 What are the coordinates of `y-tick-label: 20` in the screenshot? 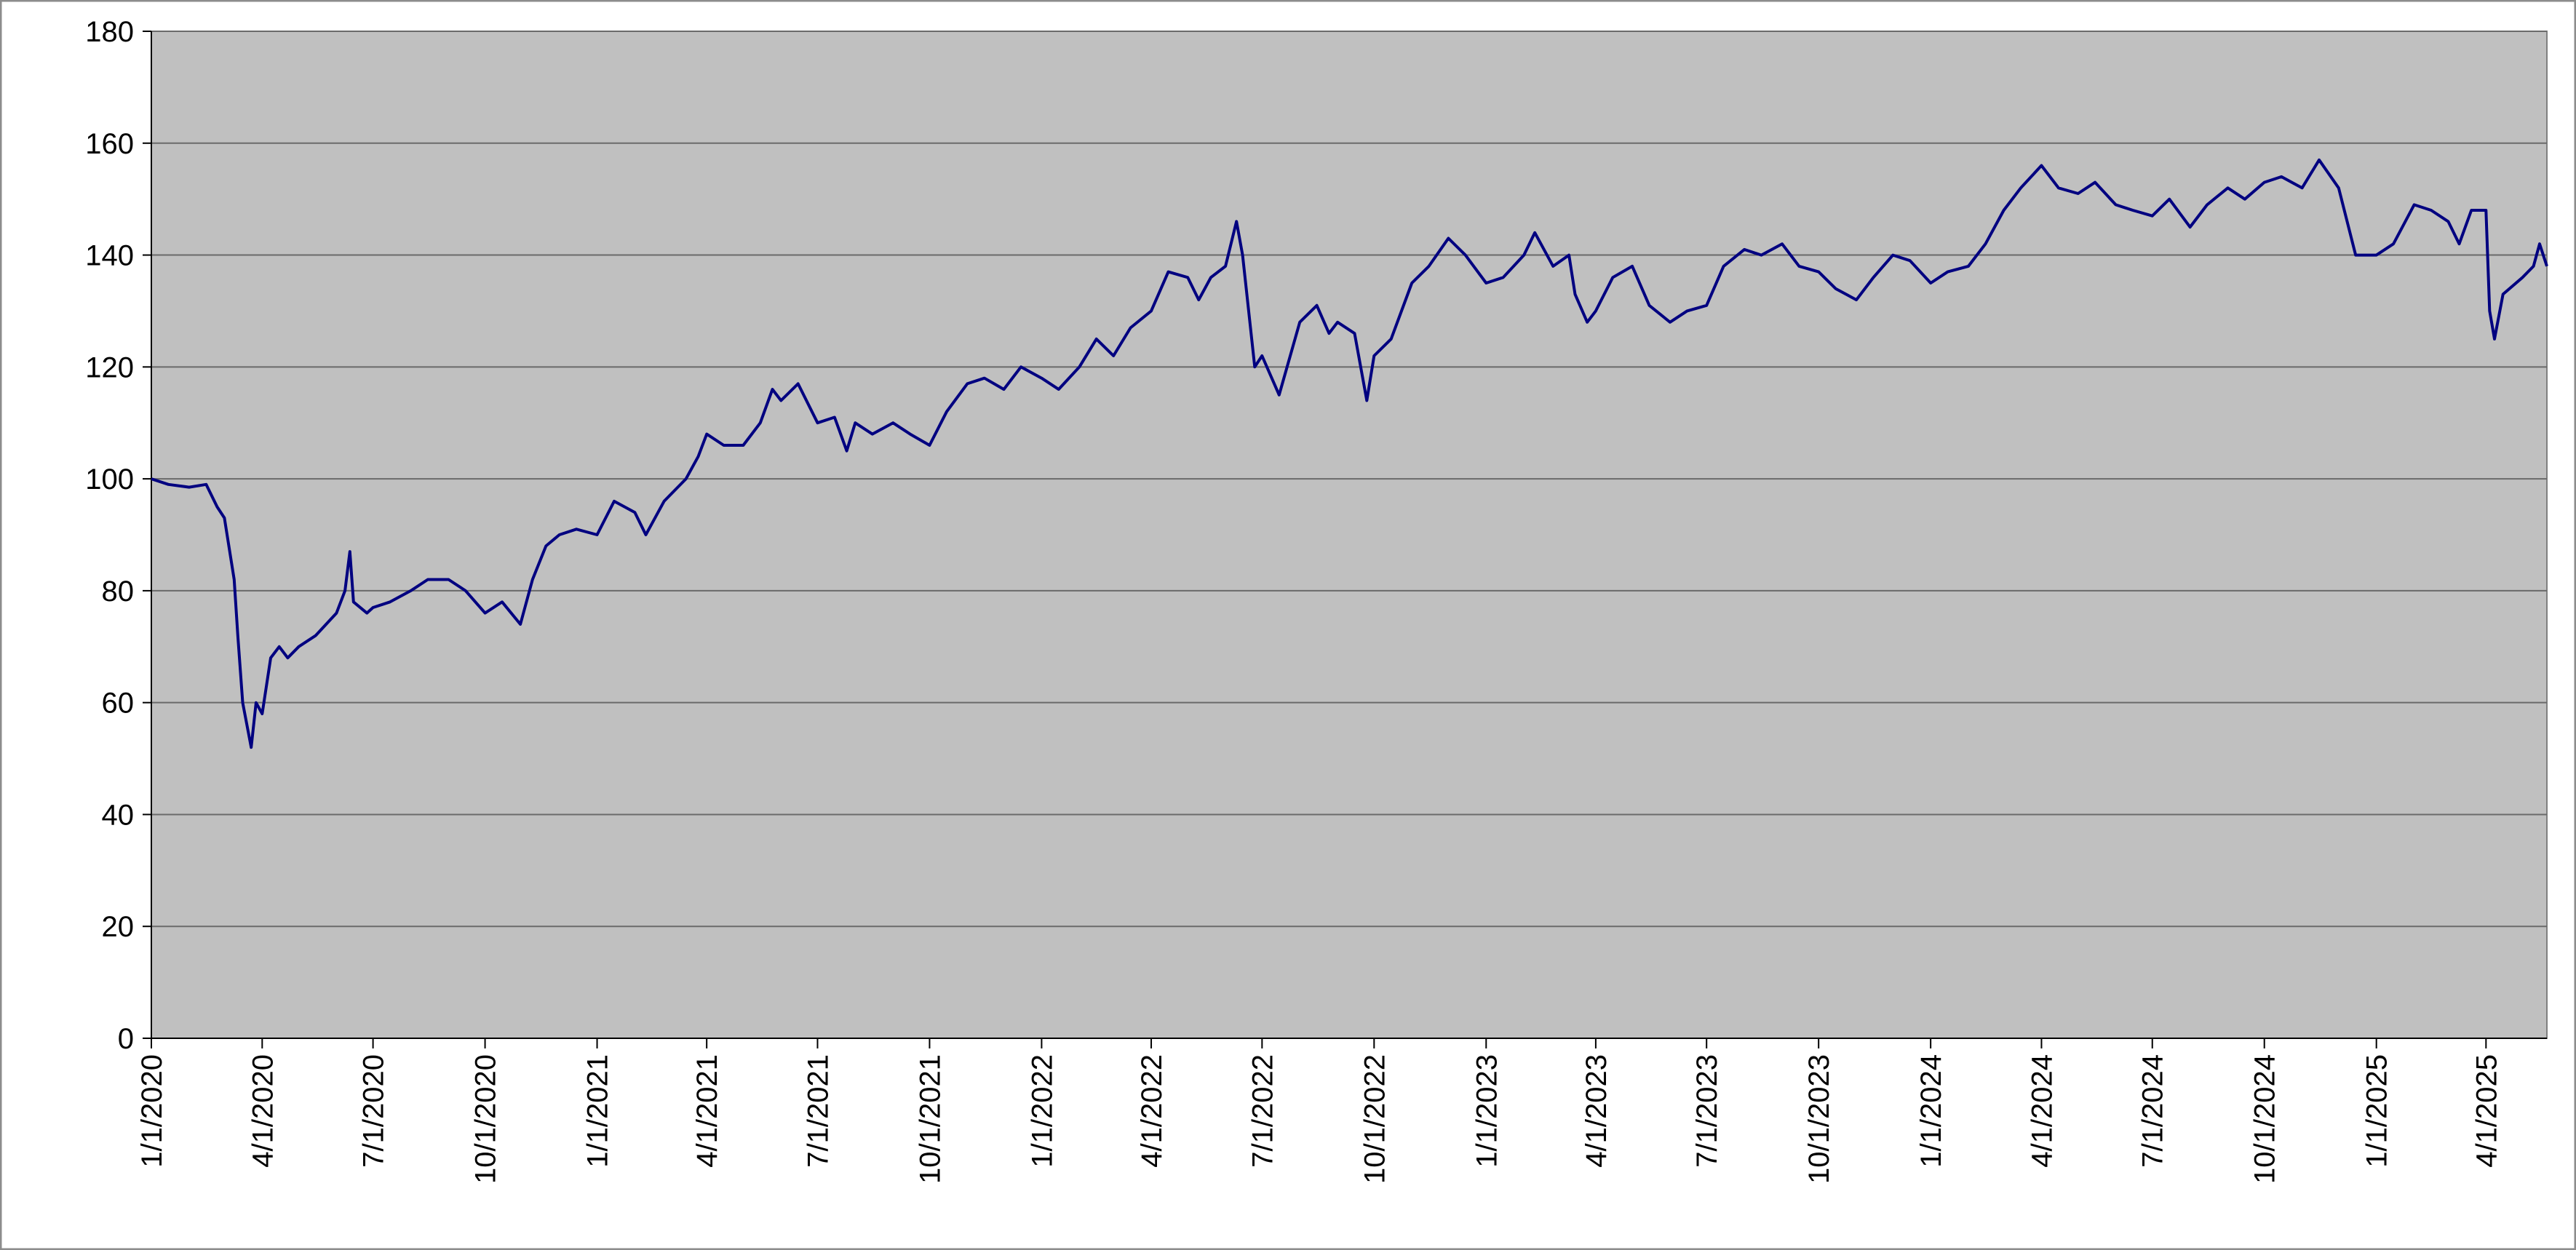 It's located at (118, 927).